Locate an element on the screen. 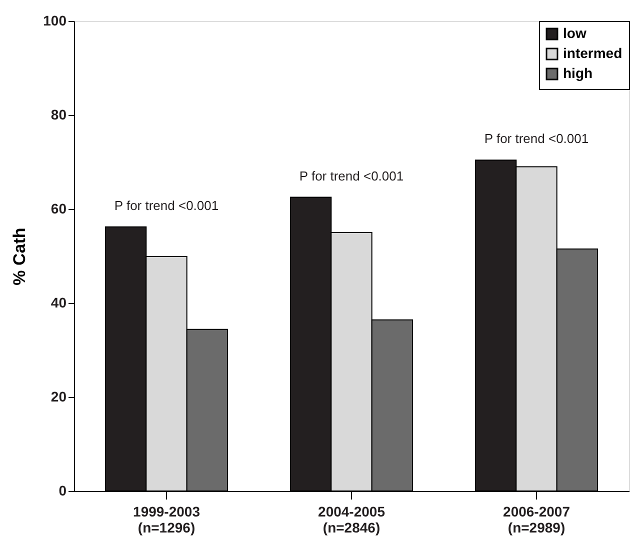 Image resolution: width=643 pixels, height=552 pixels. x-tick-label: 2006-2007 (n=2989) is located at coordinates (536, 520).